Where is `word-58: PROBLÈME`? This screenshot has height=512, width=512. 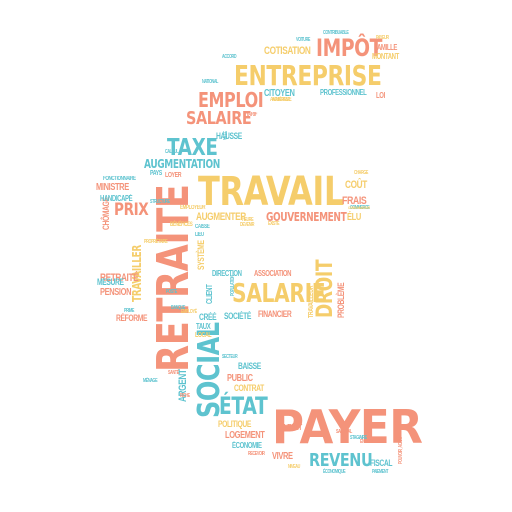
word-58: PROBLÈME is located at coordinates (341, 300).